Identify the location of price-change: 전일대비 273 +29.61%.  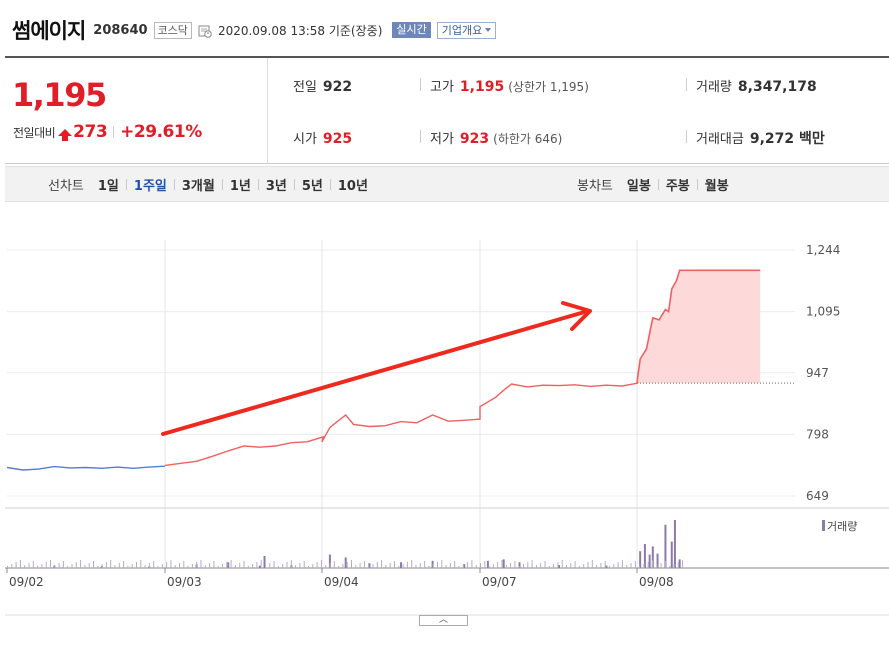
(107, 132).